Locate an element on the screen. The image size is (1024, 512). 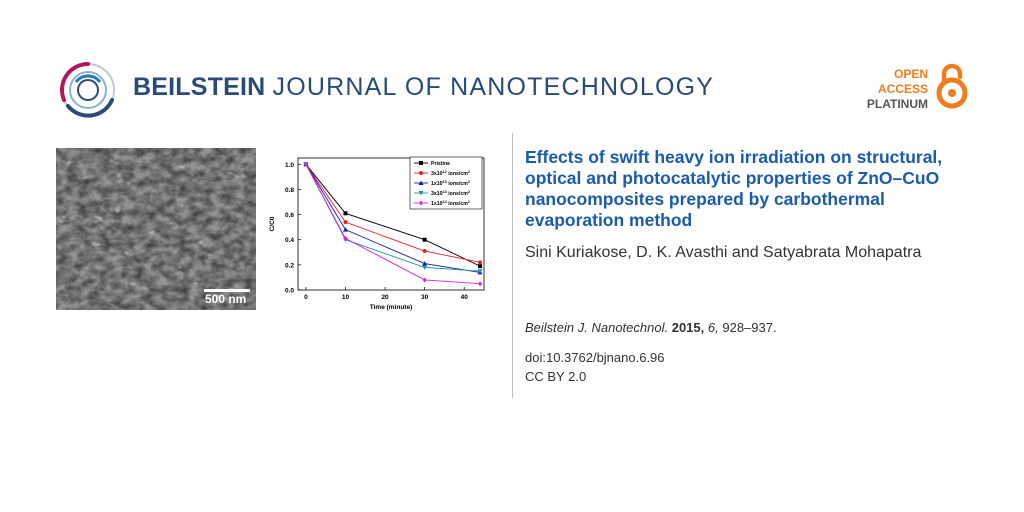
x-tick-label: 30 is located at coordinates (425, 297).